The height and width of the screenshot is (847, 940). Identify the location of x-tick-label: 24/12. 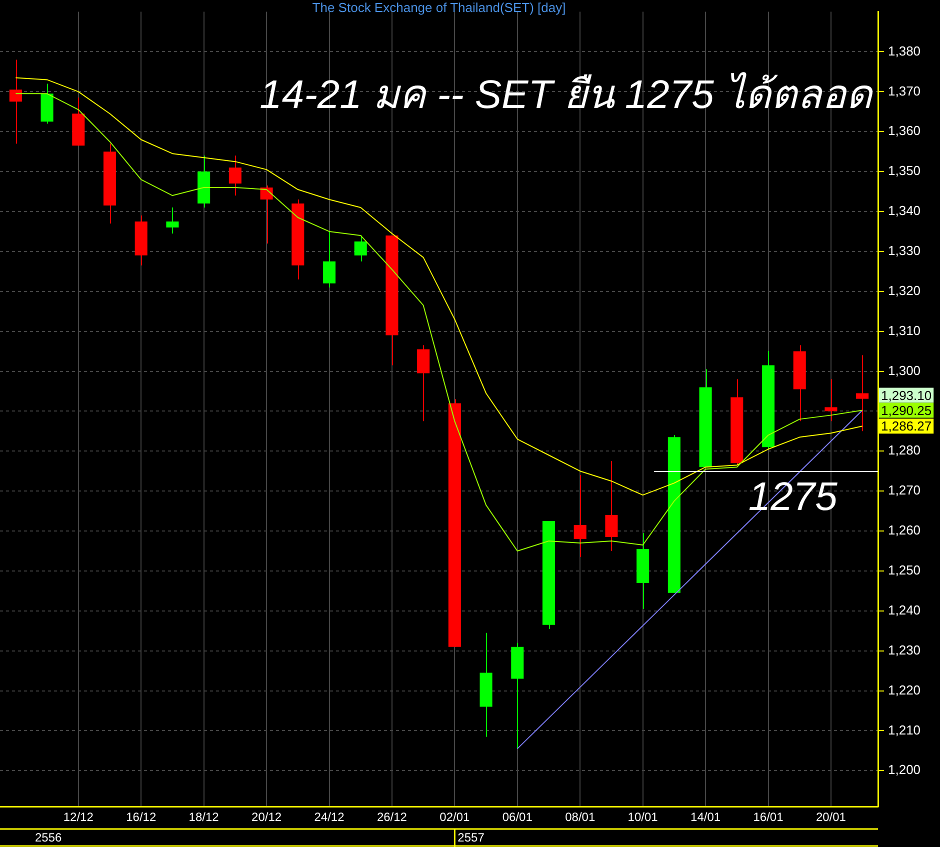
(329, 817).